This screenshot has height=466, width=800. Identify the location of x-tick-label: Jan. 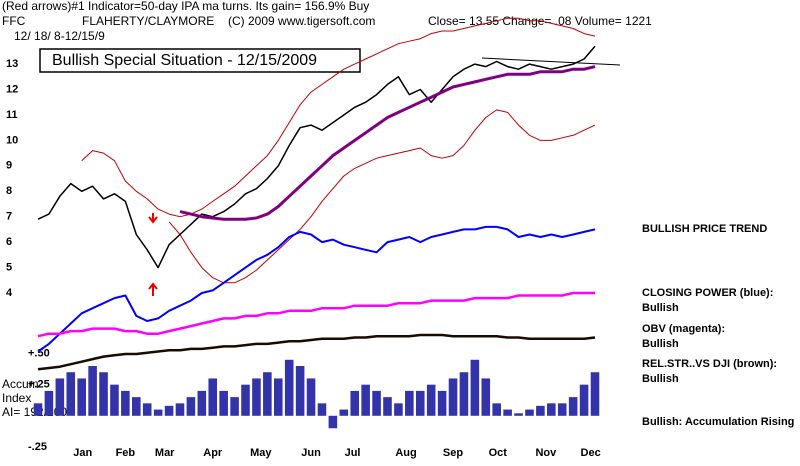
(82, 453).